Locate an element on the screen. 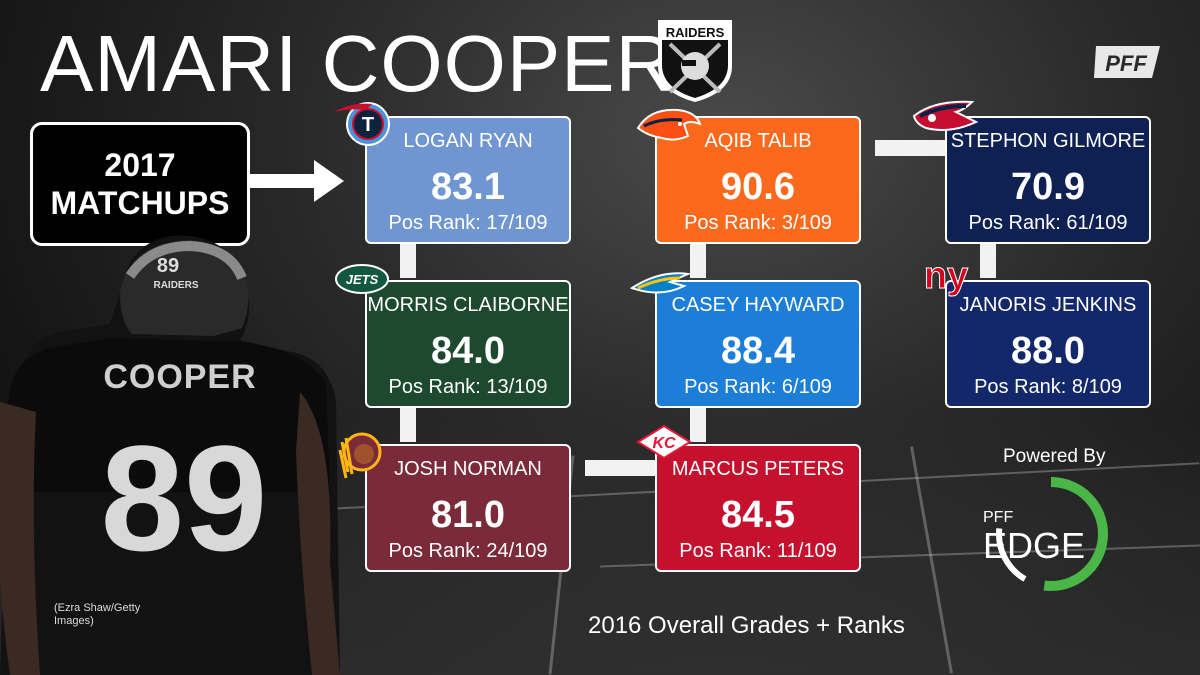 Image resolution: width=1200 pixels, height=675 pixels. photo-credit-line: Images) is located at coordinates (74, 621).